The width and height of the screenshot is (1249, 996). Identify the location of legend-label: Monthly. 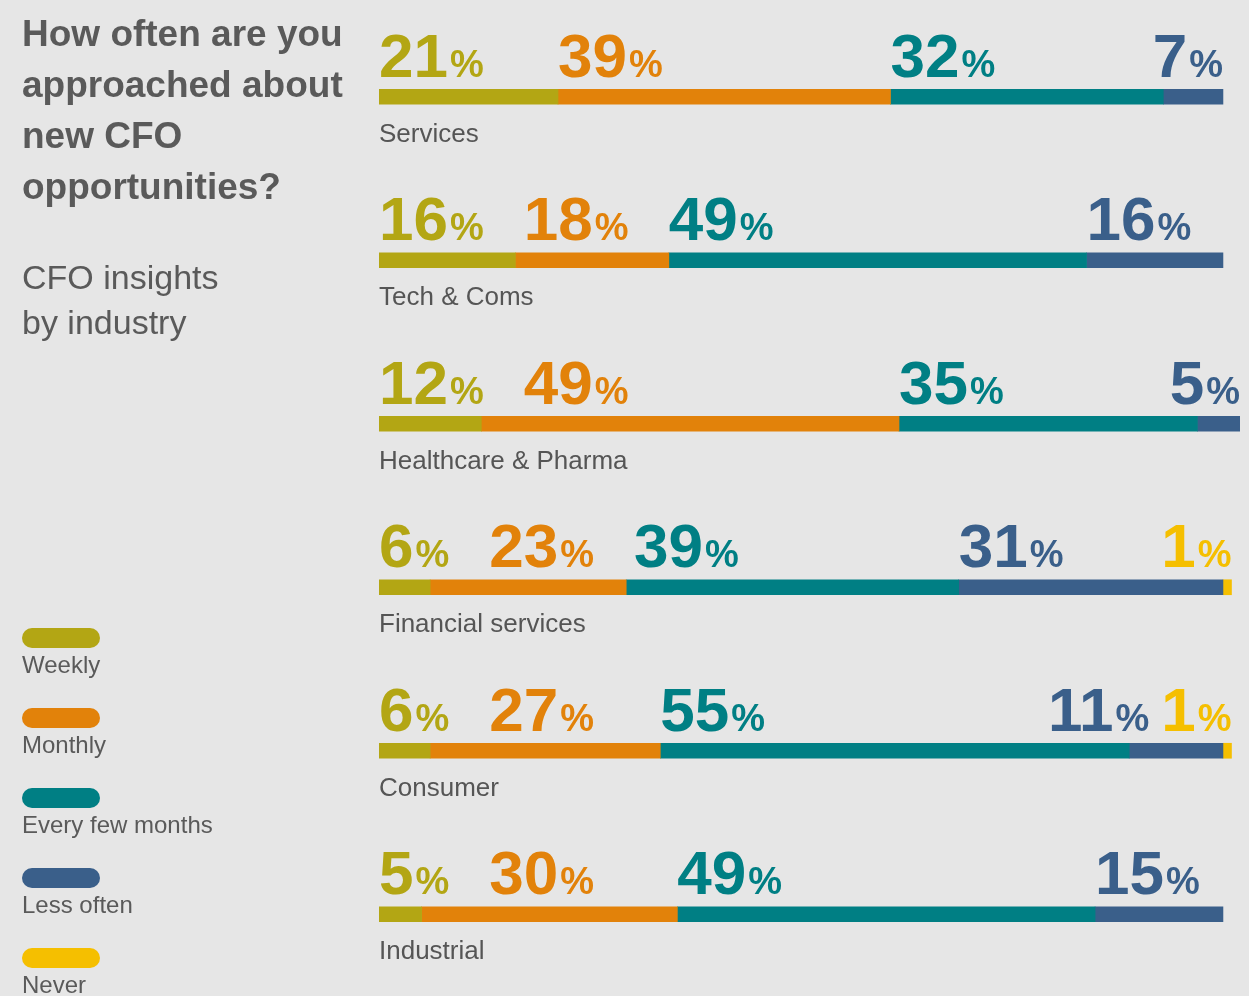
(65, 745).